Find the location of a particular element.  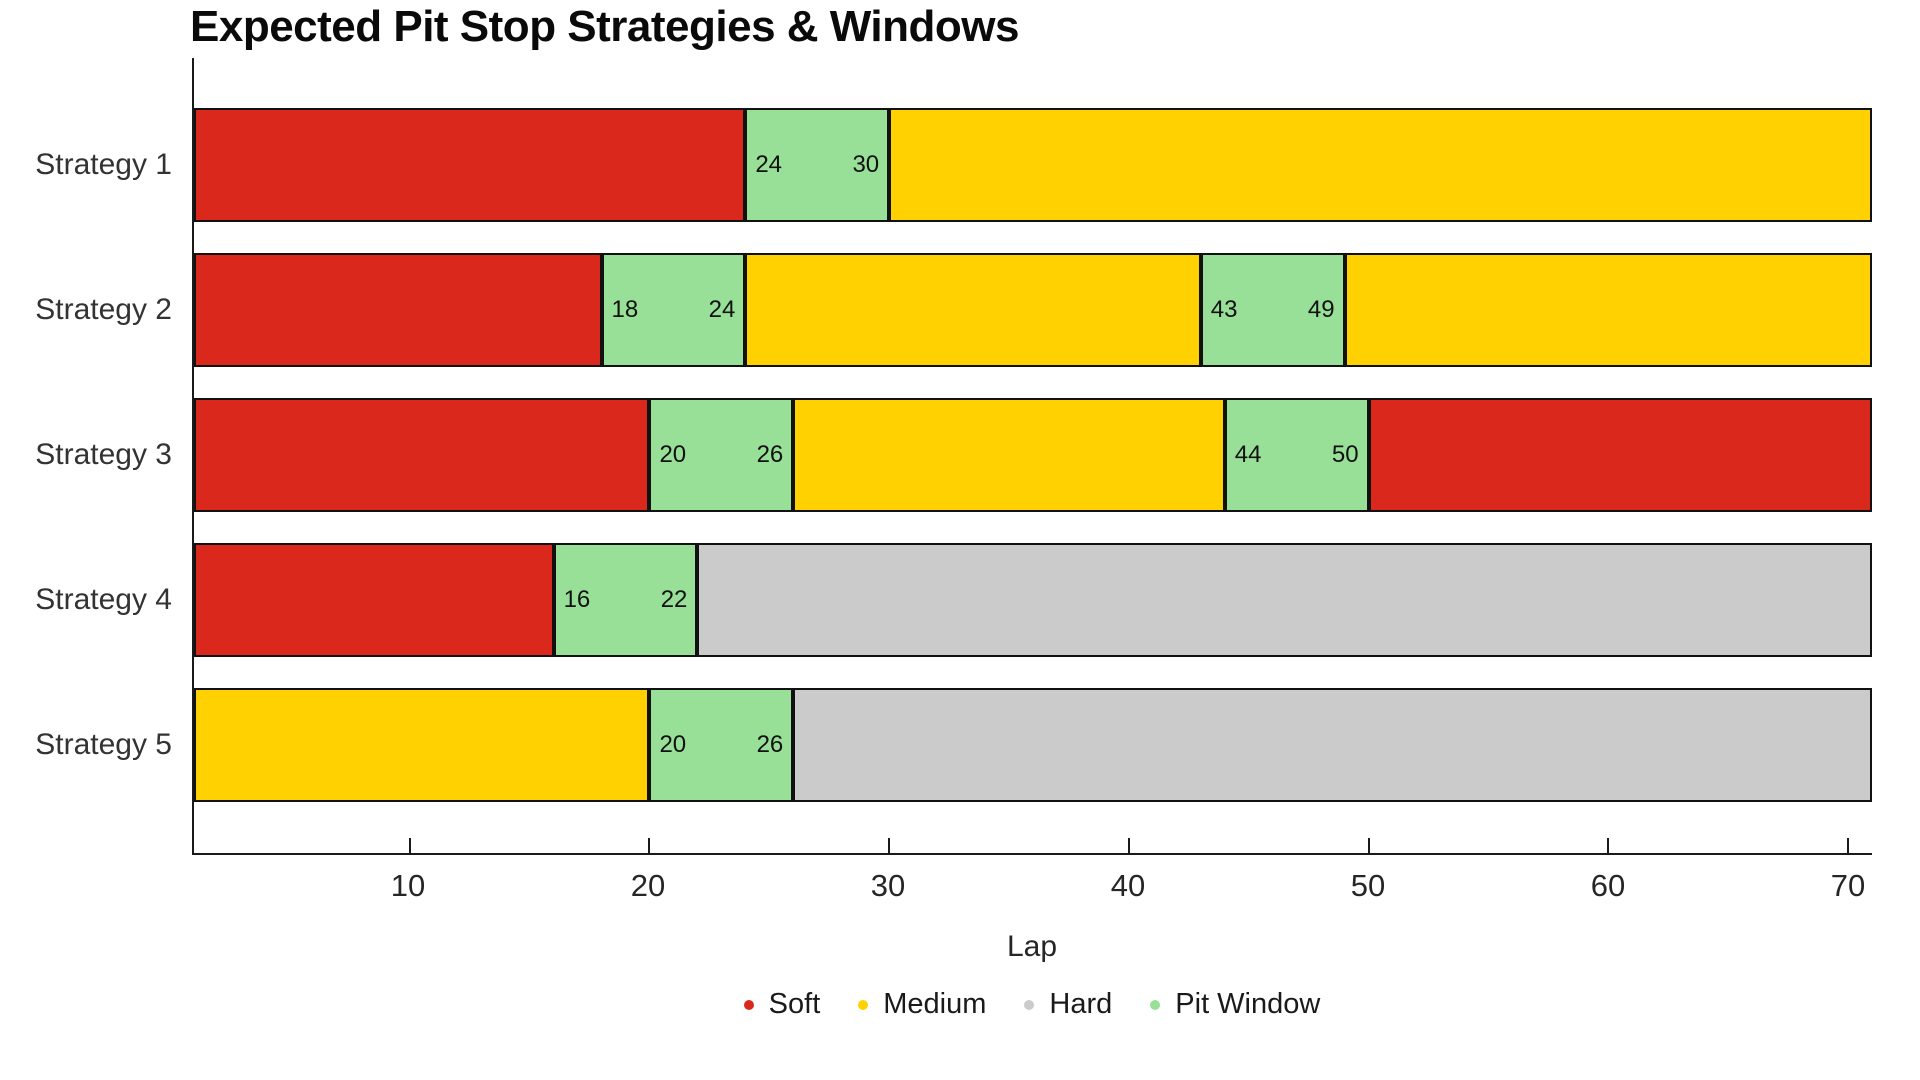

legend-item-soft: Soft is located at coordinates (782, 1004).